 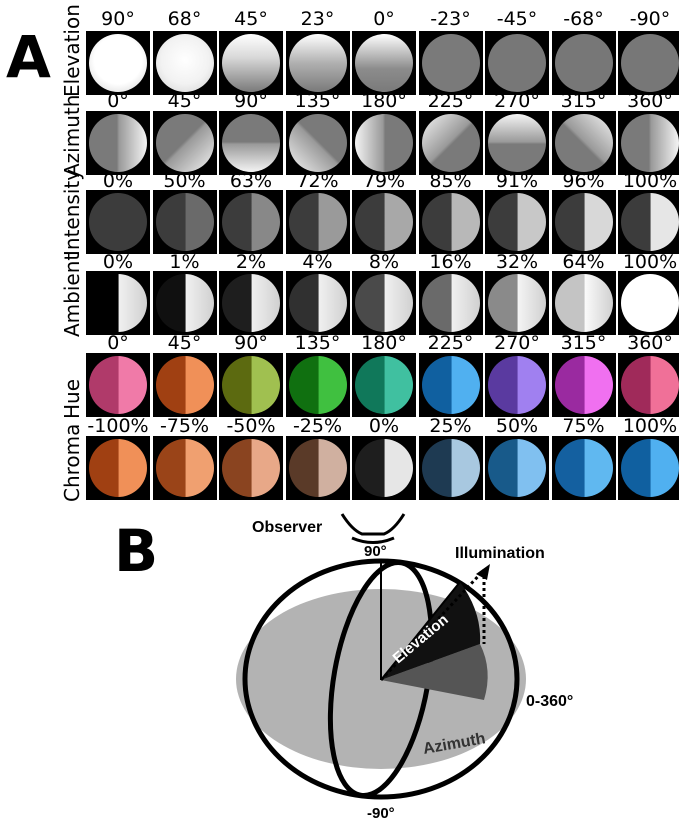 I want to click on row-label-intensity: Intensity, so click(x=72, y=212).